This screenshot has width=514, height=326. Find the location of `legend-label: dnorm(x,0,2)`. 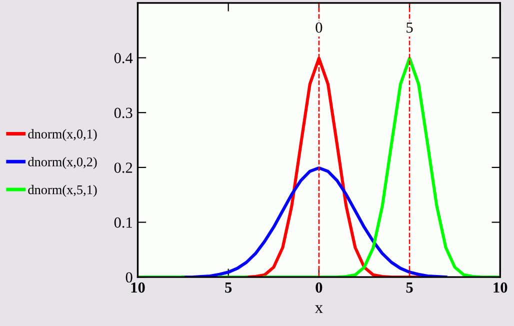

legend-label: dnorm(x,0,2) is located at coordinates (62, 163).